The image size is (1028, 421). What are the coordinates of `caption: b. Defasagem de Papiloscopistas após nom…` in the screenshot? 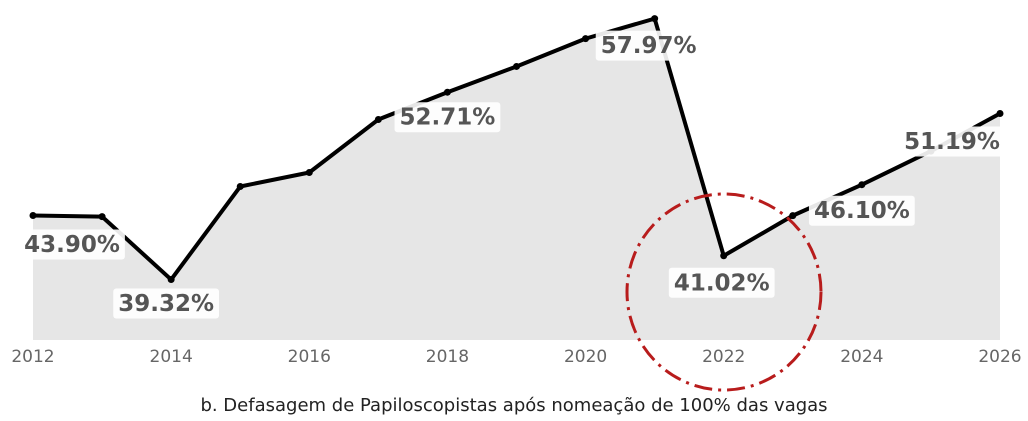 It's located at (513, 405).